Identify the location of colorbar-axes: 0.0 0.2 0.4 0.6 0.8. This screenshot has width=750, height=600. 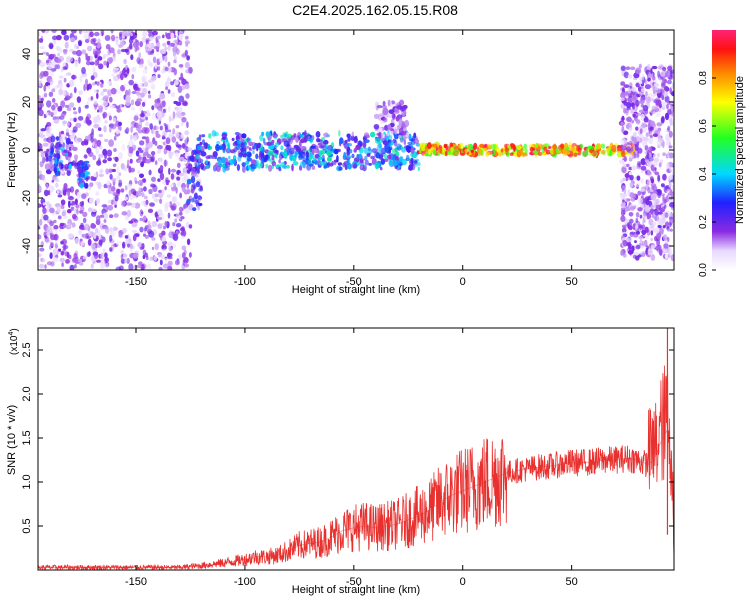
(707, 174).